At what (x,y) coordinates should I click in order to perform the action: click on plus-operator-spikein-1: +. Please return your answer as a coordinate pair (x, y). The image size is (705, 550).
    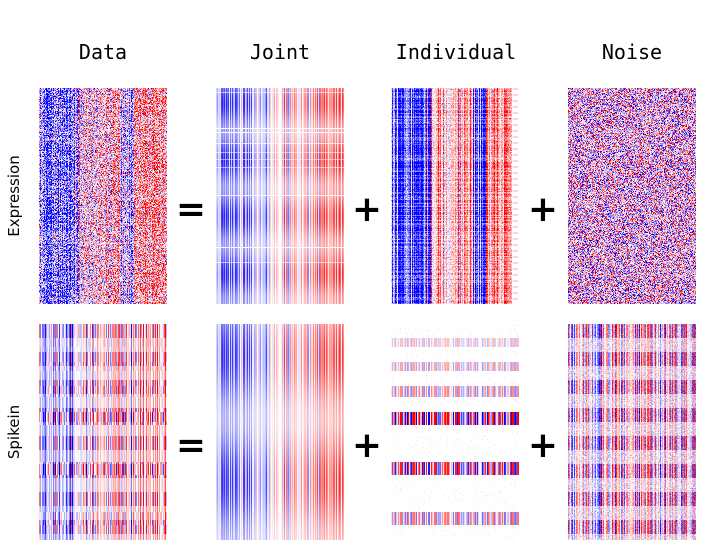
    Looking at the image, I should click on (367, 445).